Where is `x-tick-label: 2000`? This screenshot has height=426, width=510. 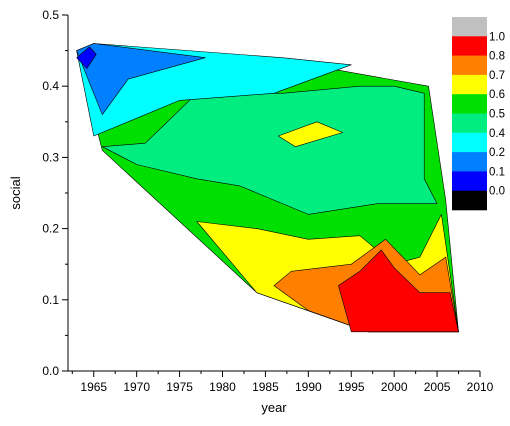
x-tick-label: 2000 is located at coordinates (394, 387).